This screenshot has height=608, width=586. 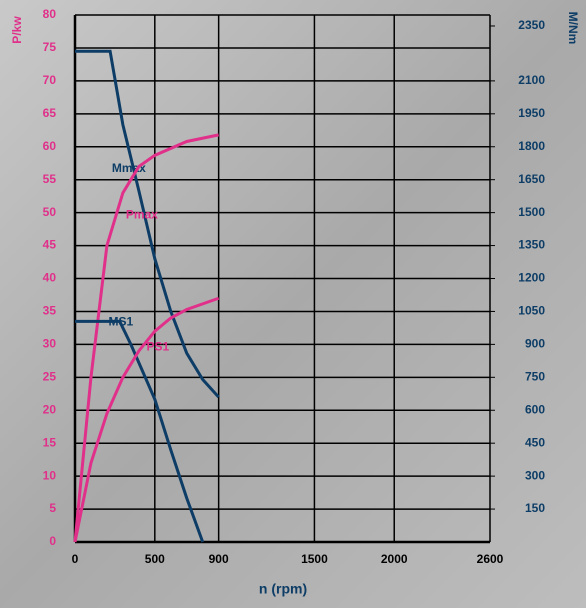 I want to click on y2-tick-label: 1350, so click(x=531, y=245).